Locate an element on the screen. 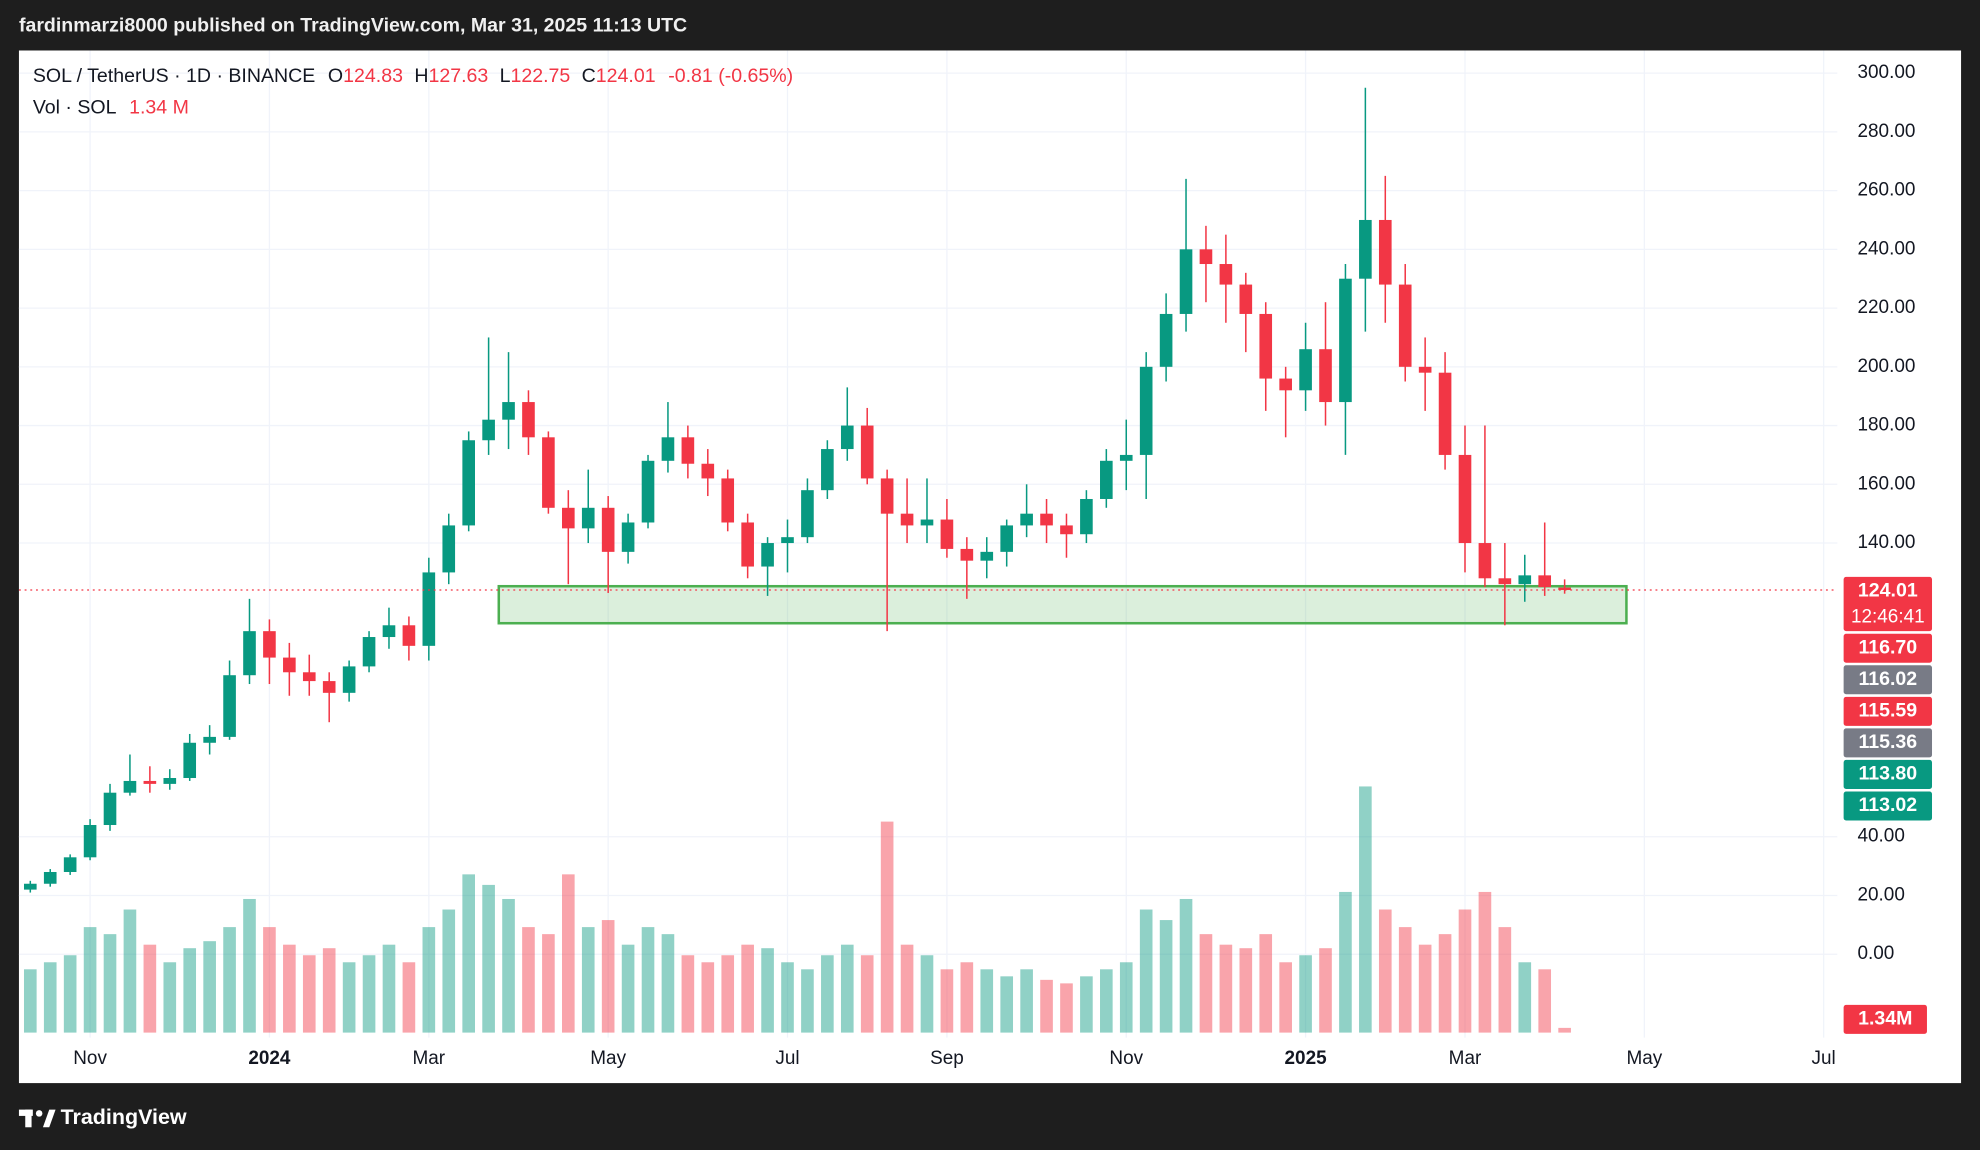  zone-layer is located at coordinates (1062, 604).